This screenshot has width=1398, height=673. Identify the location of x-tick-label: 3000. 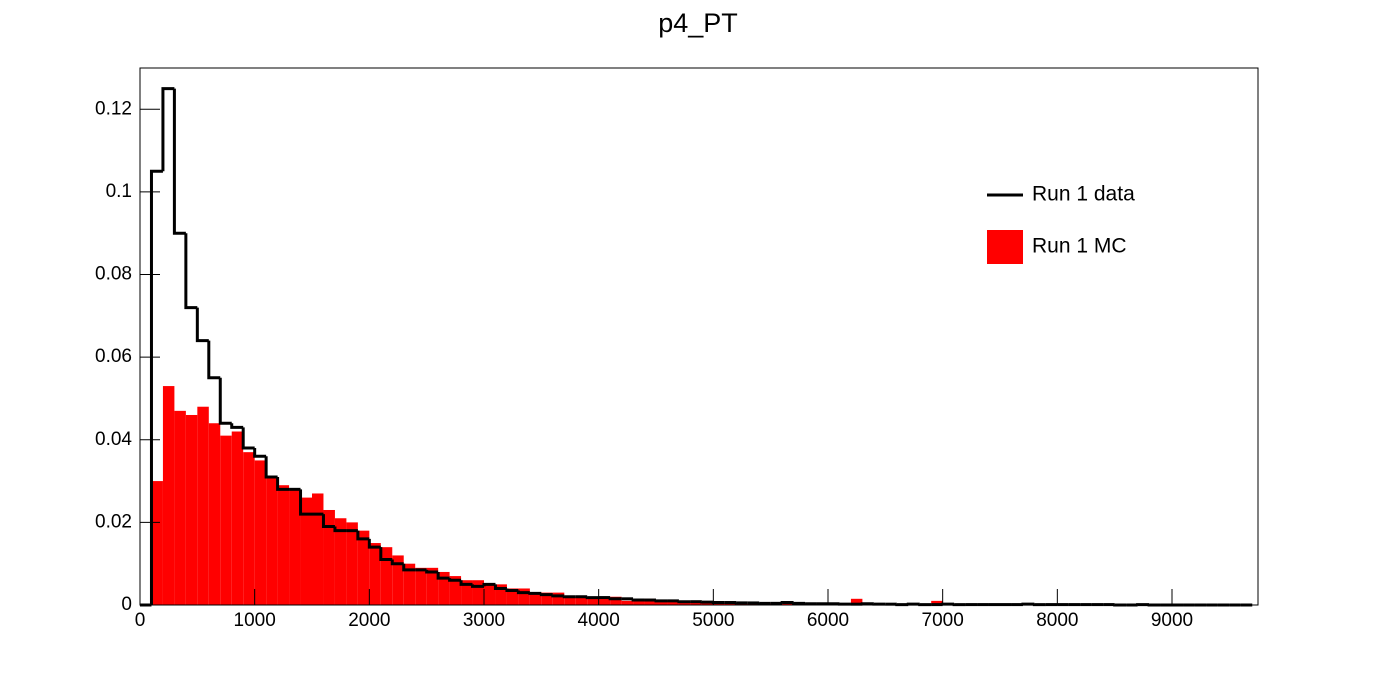
(484, 620).